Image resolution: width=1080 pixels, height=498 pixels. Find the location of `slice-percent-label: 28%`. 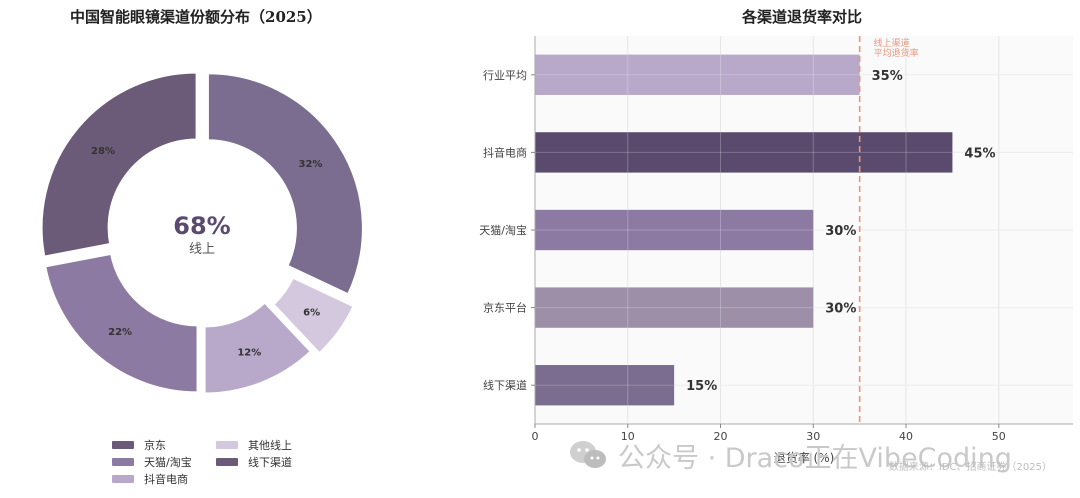

slice-percent-label: 28% is located at coordinates (103, 151).